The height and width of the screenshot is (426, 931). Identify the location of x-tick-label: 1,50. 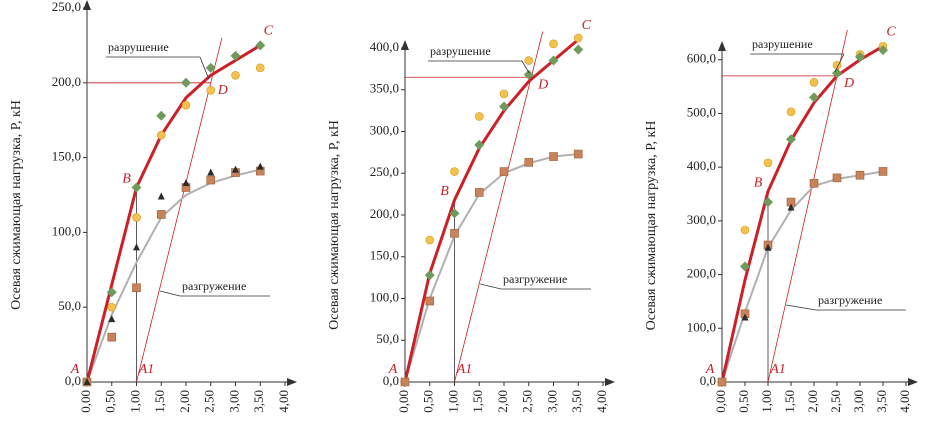
(159, 401).